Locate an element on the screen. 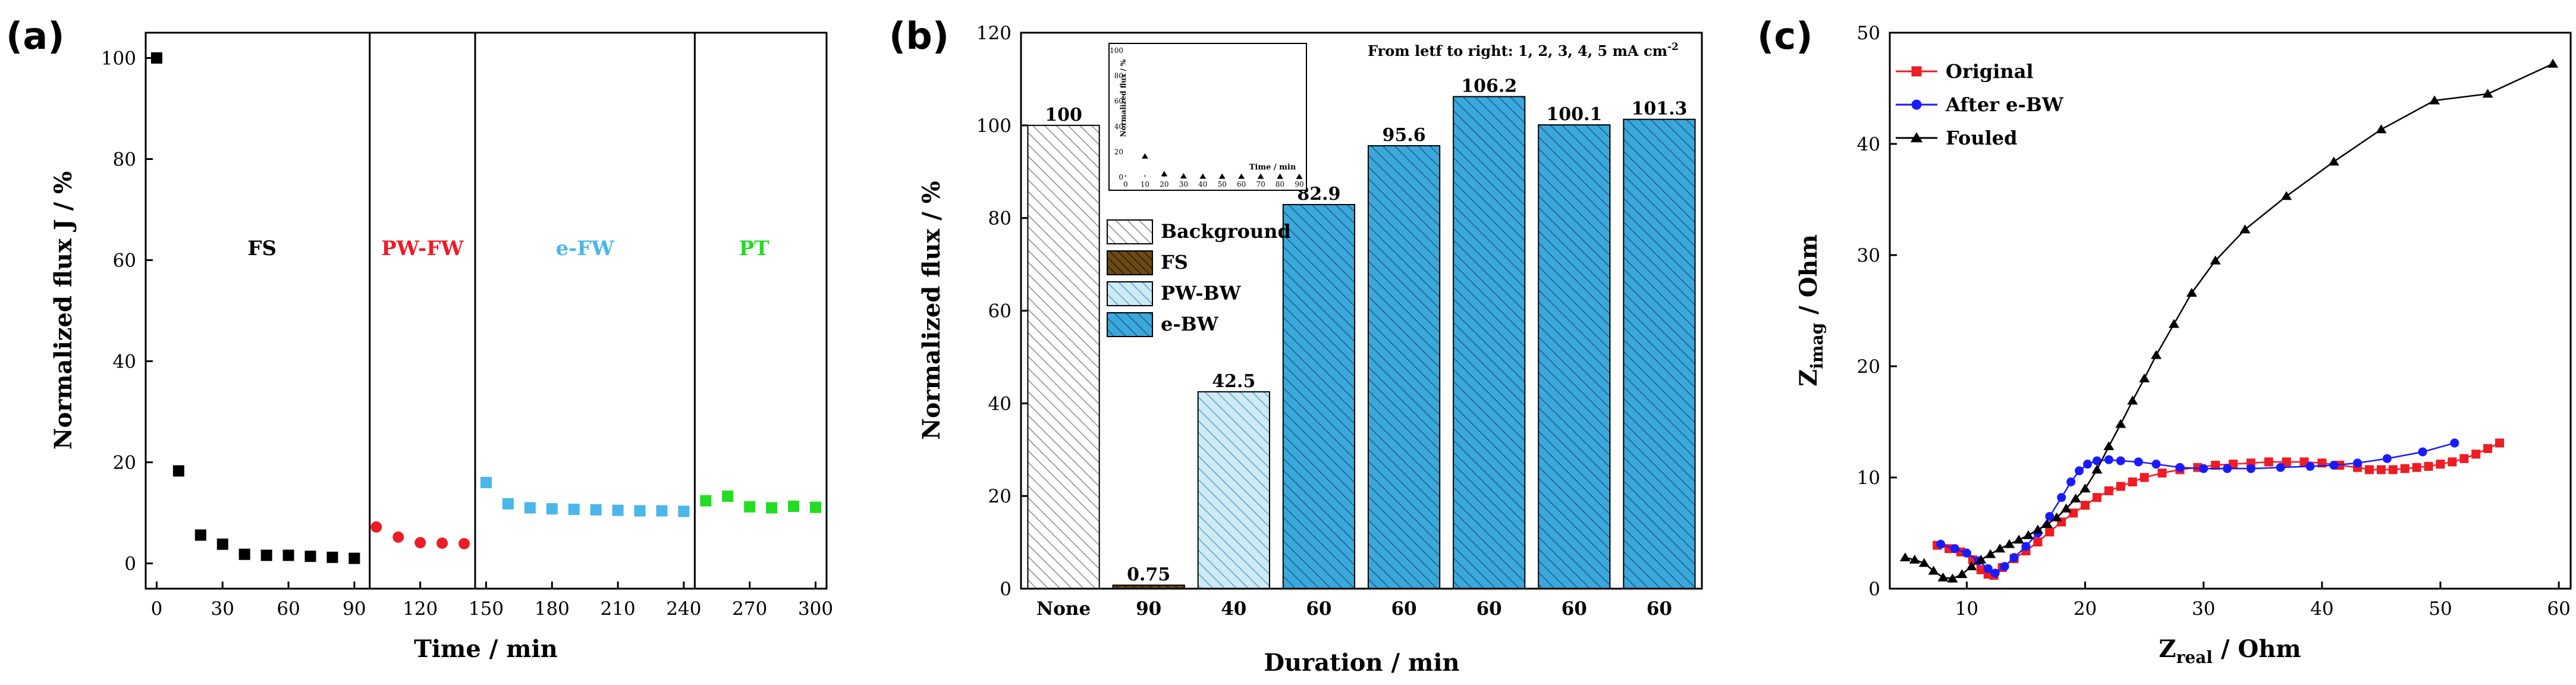  chart-b-legend-label: Background is located at coordinates (1226, 232).